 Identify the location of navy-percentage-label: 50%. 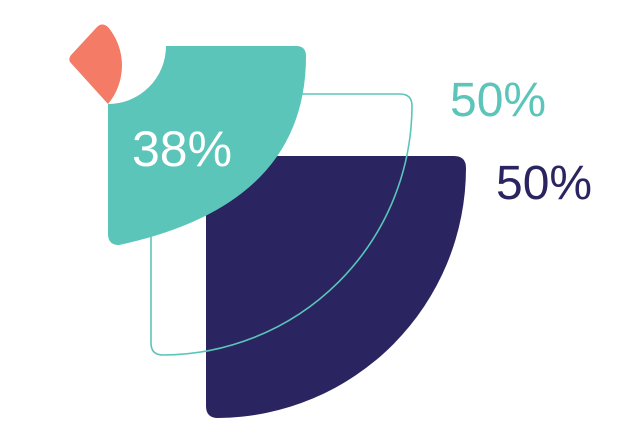
(544, 183).